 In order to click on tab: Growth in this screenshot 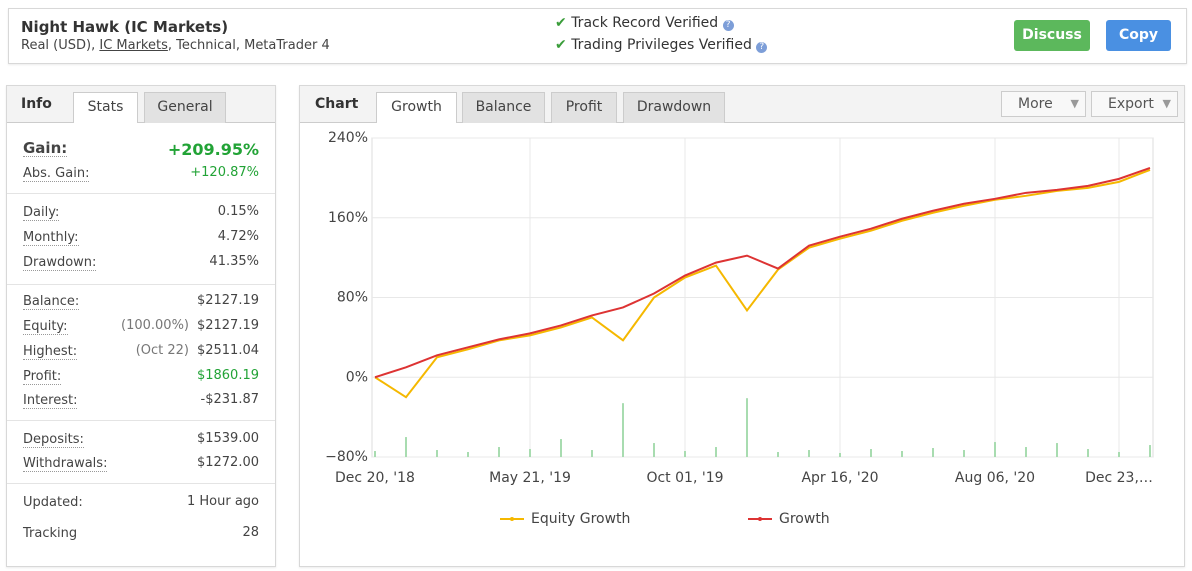, I will do `click(416, 107)`.